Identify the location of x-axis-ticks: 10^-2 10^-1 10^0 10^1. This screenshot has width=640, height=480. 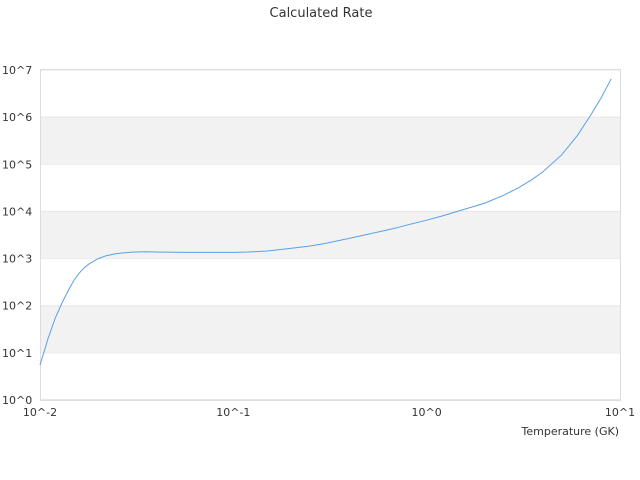
(329, 412).